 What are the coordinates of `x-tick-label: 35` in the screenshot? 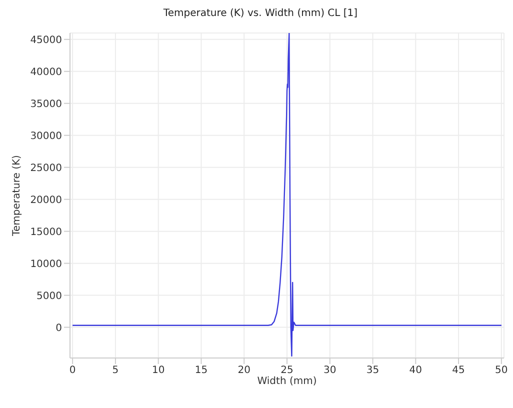 It's located at (373, 370).